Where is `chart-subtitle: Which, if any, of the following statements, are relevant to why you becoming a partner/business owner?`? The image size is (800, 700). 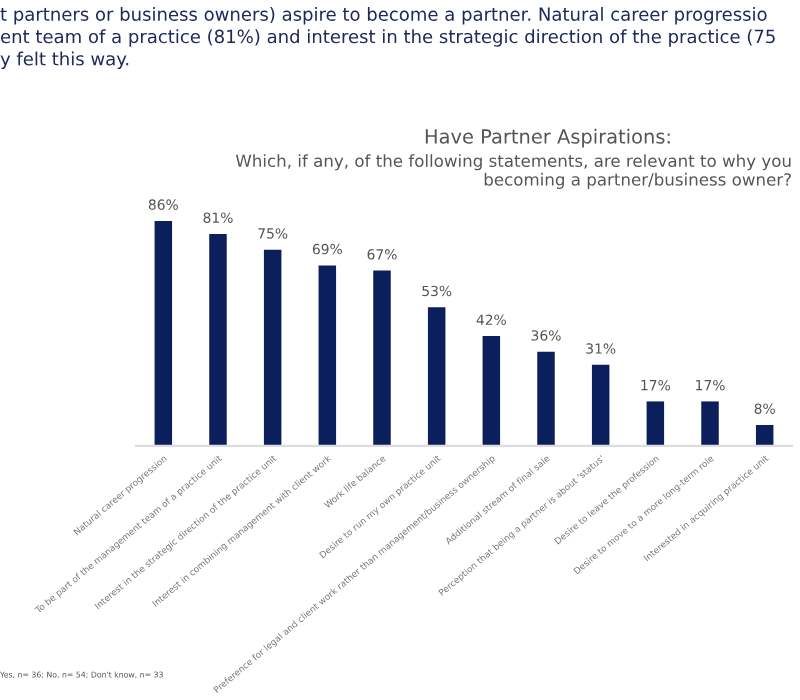 chart-subtitle: Which, if any, of the following statements, are relevant to why you becoming a partner/business owner? is located at coordinates (513, 171).